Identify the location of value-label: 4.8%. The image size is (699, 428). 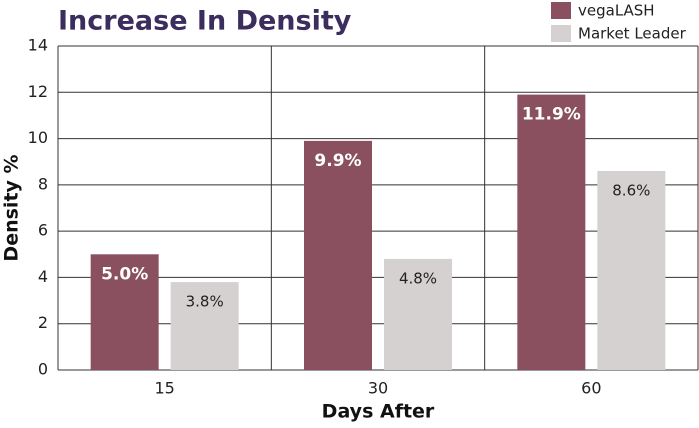
(418, 278).